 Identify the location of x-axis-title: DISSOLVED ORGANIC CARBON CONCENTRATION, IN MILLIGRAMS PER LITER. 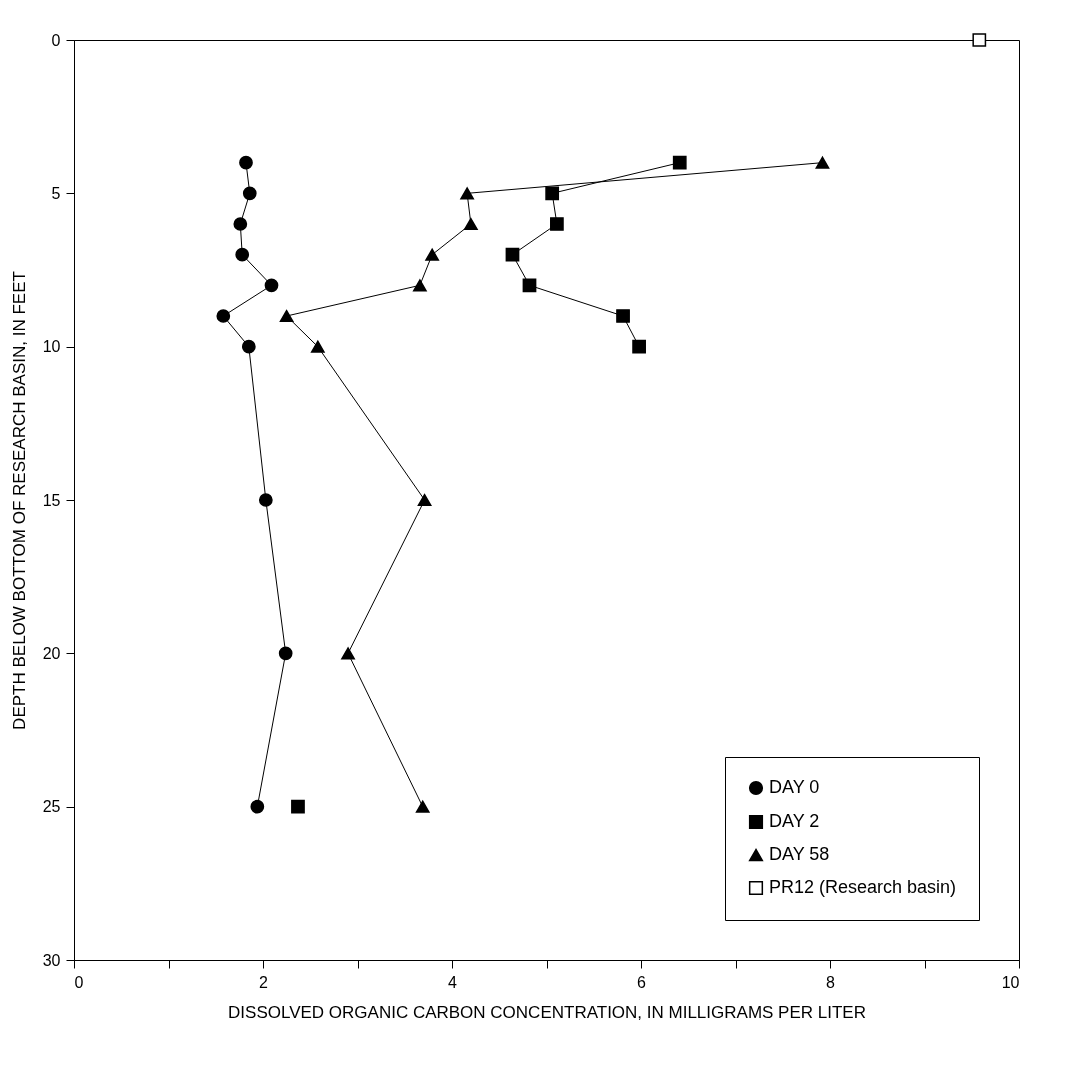
(547, 1012).